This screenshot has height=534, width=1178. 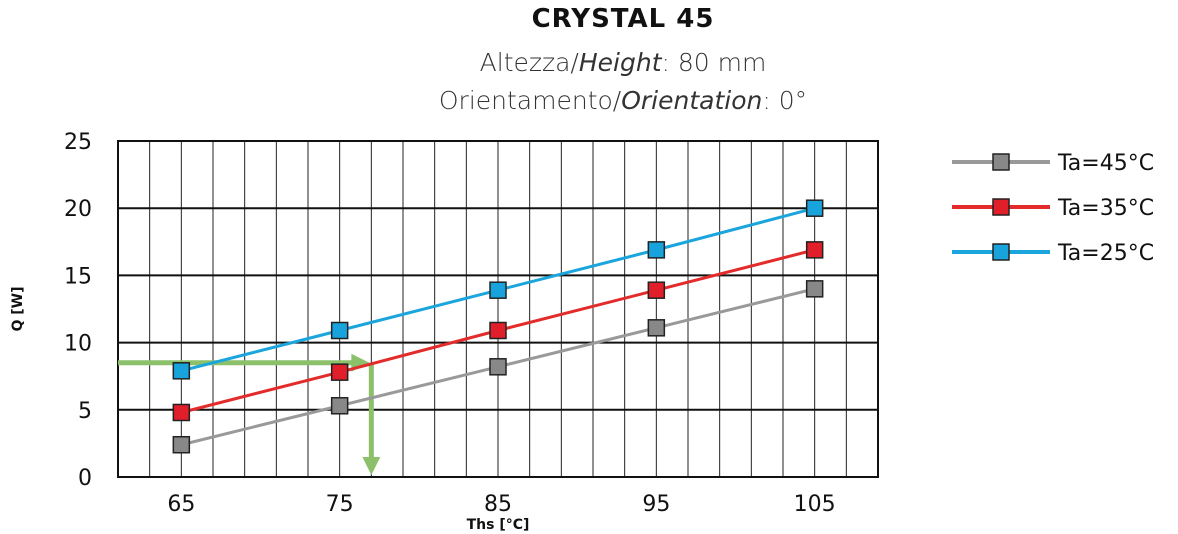 What do you see at coordinates (78, 276) in the screenshot?
I see `y-tick-label: 15` at bounding box center [78, 276].